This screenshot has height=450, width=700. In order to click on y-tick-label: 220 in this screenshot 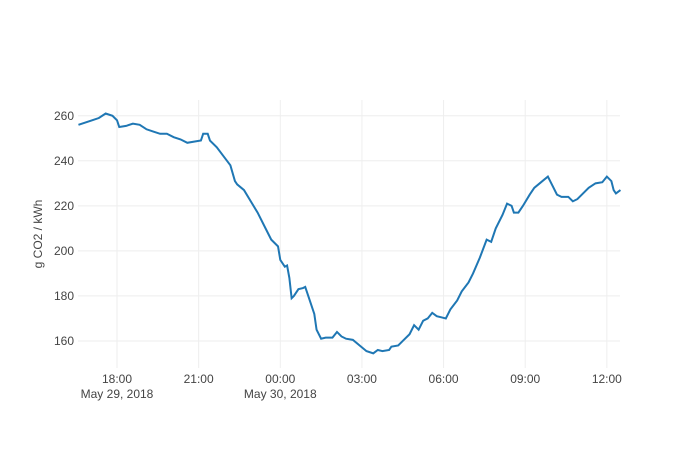, I will do `click(64, 206)`.